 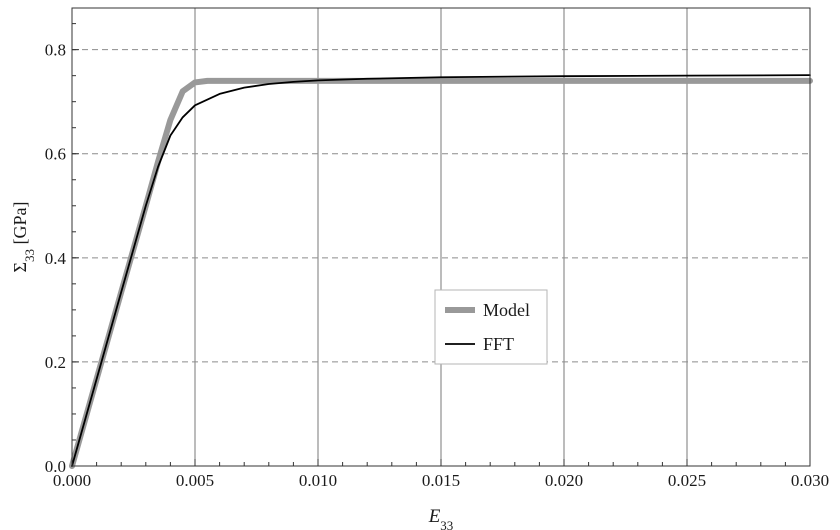 I want to click on x-tick-label: 0.025, so click(x=687, y=480).